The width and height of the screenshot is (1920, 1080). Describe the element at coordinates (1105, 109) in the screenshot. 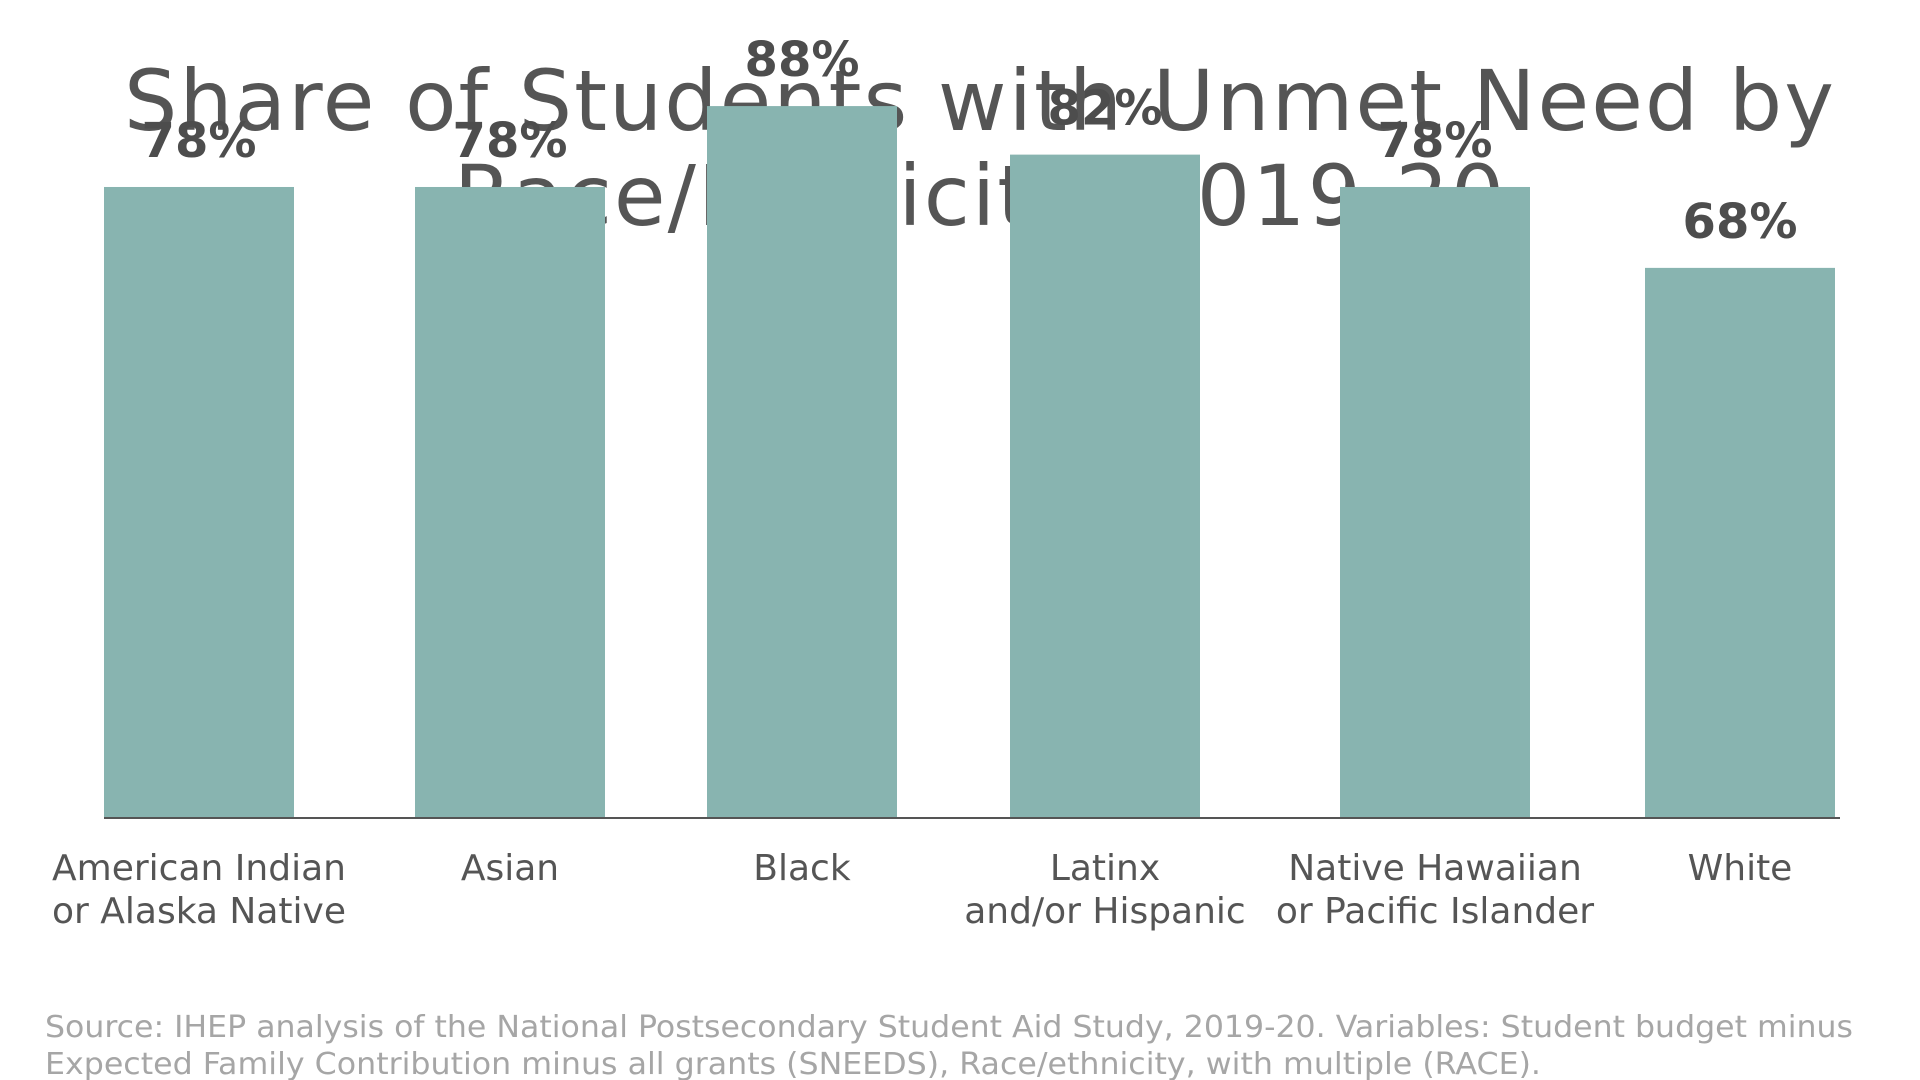

I see `data-label: 82%` at that location.